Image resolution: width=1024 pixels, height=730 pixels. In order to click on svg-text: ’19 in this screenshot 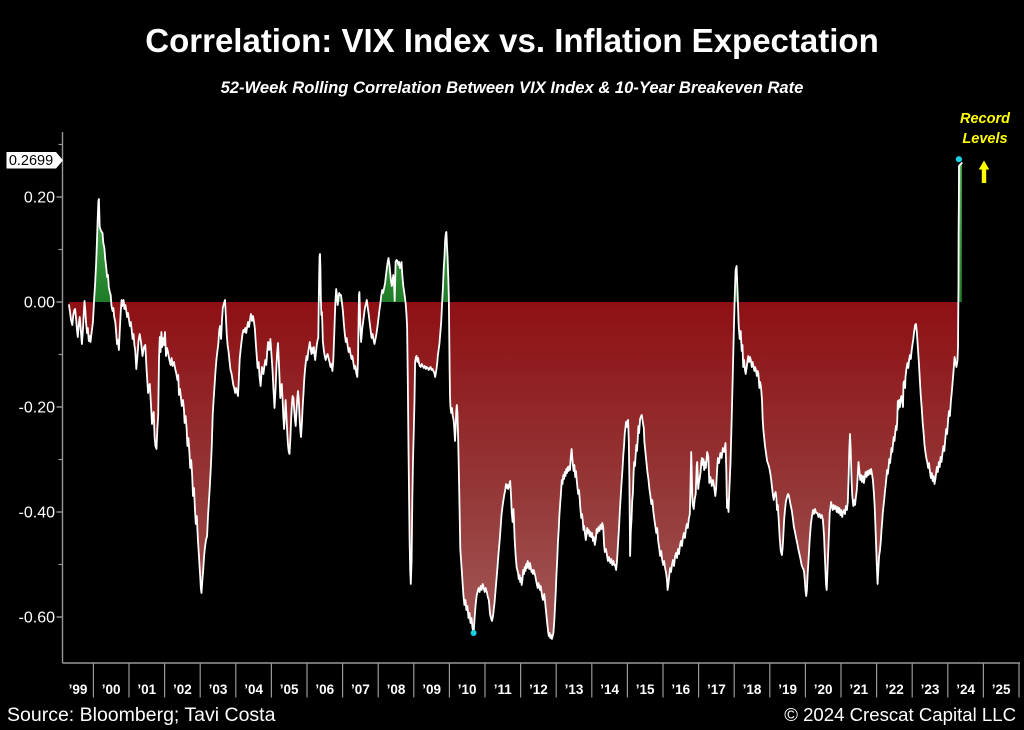, I will do `click(787, 689)`.